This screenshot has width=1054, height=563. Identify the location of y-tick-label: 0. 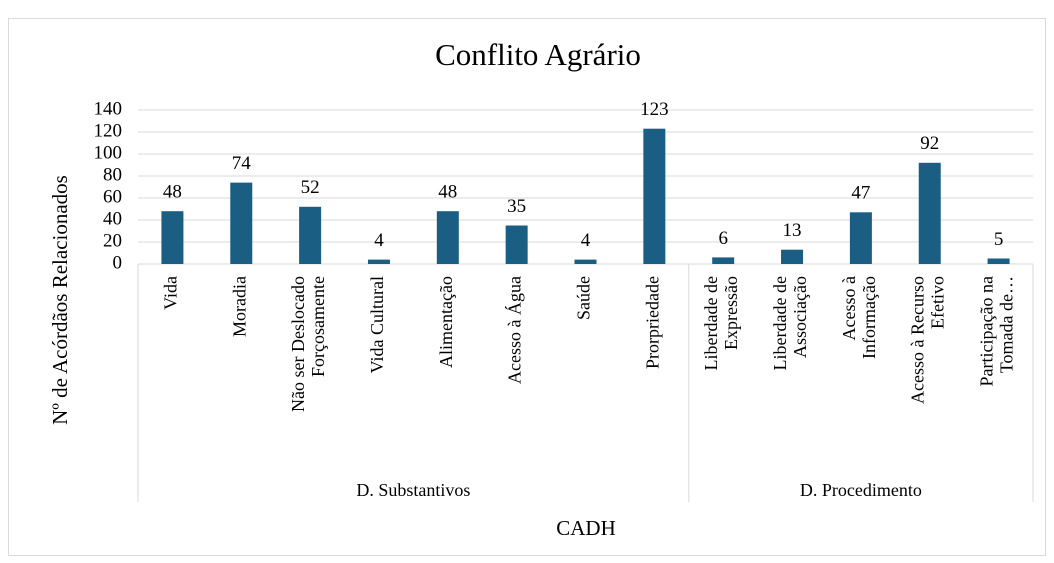
(118, 262).